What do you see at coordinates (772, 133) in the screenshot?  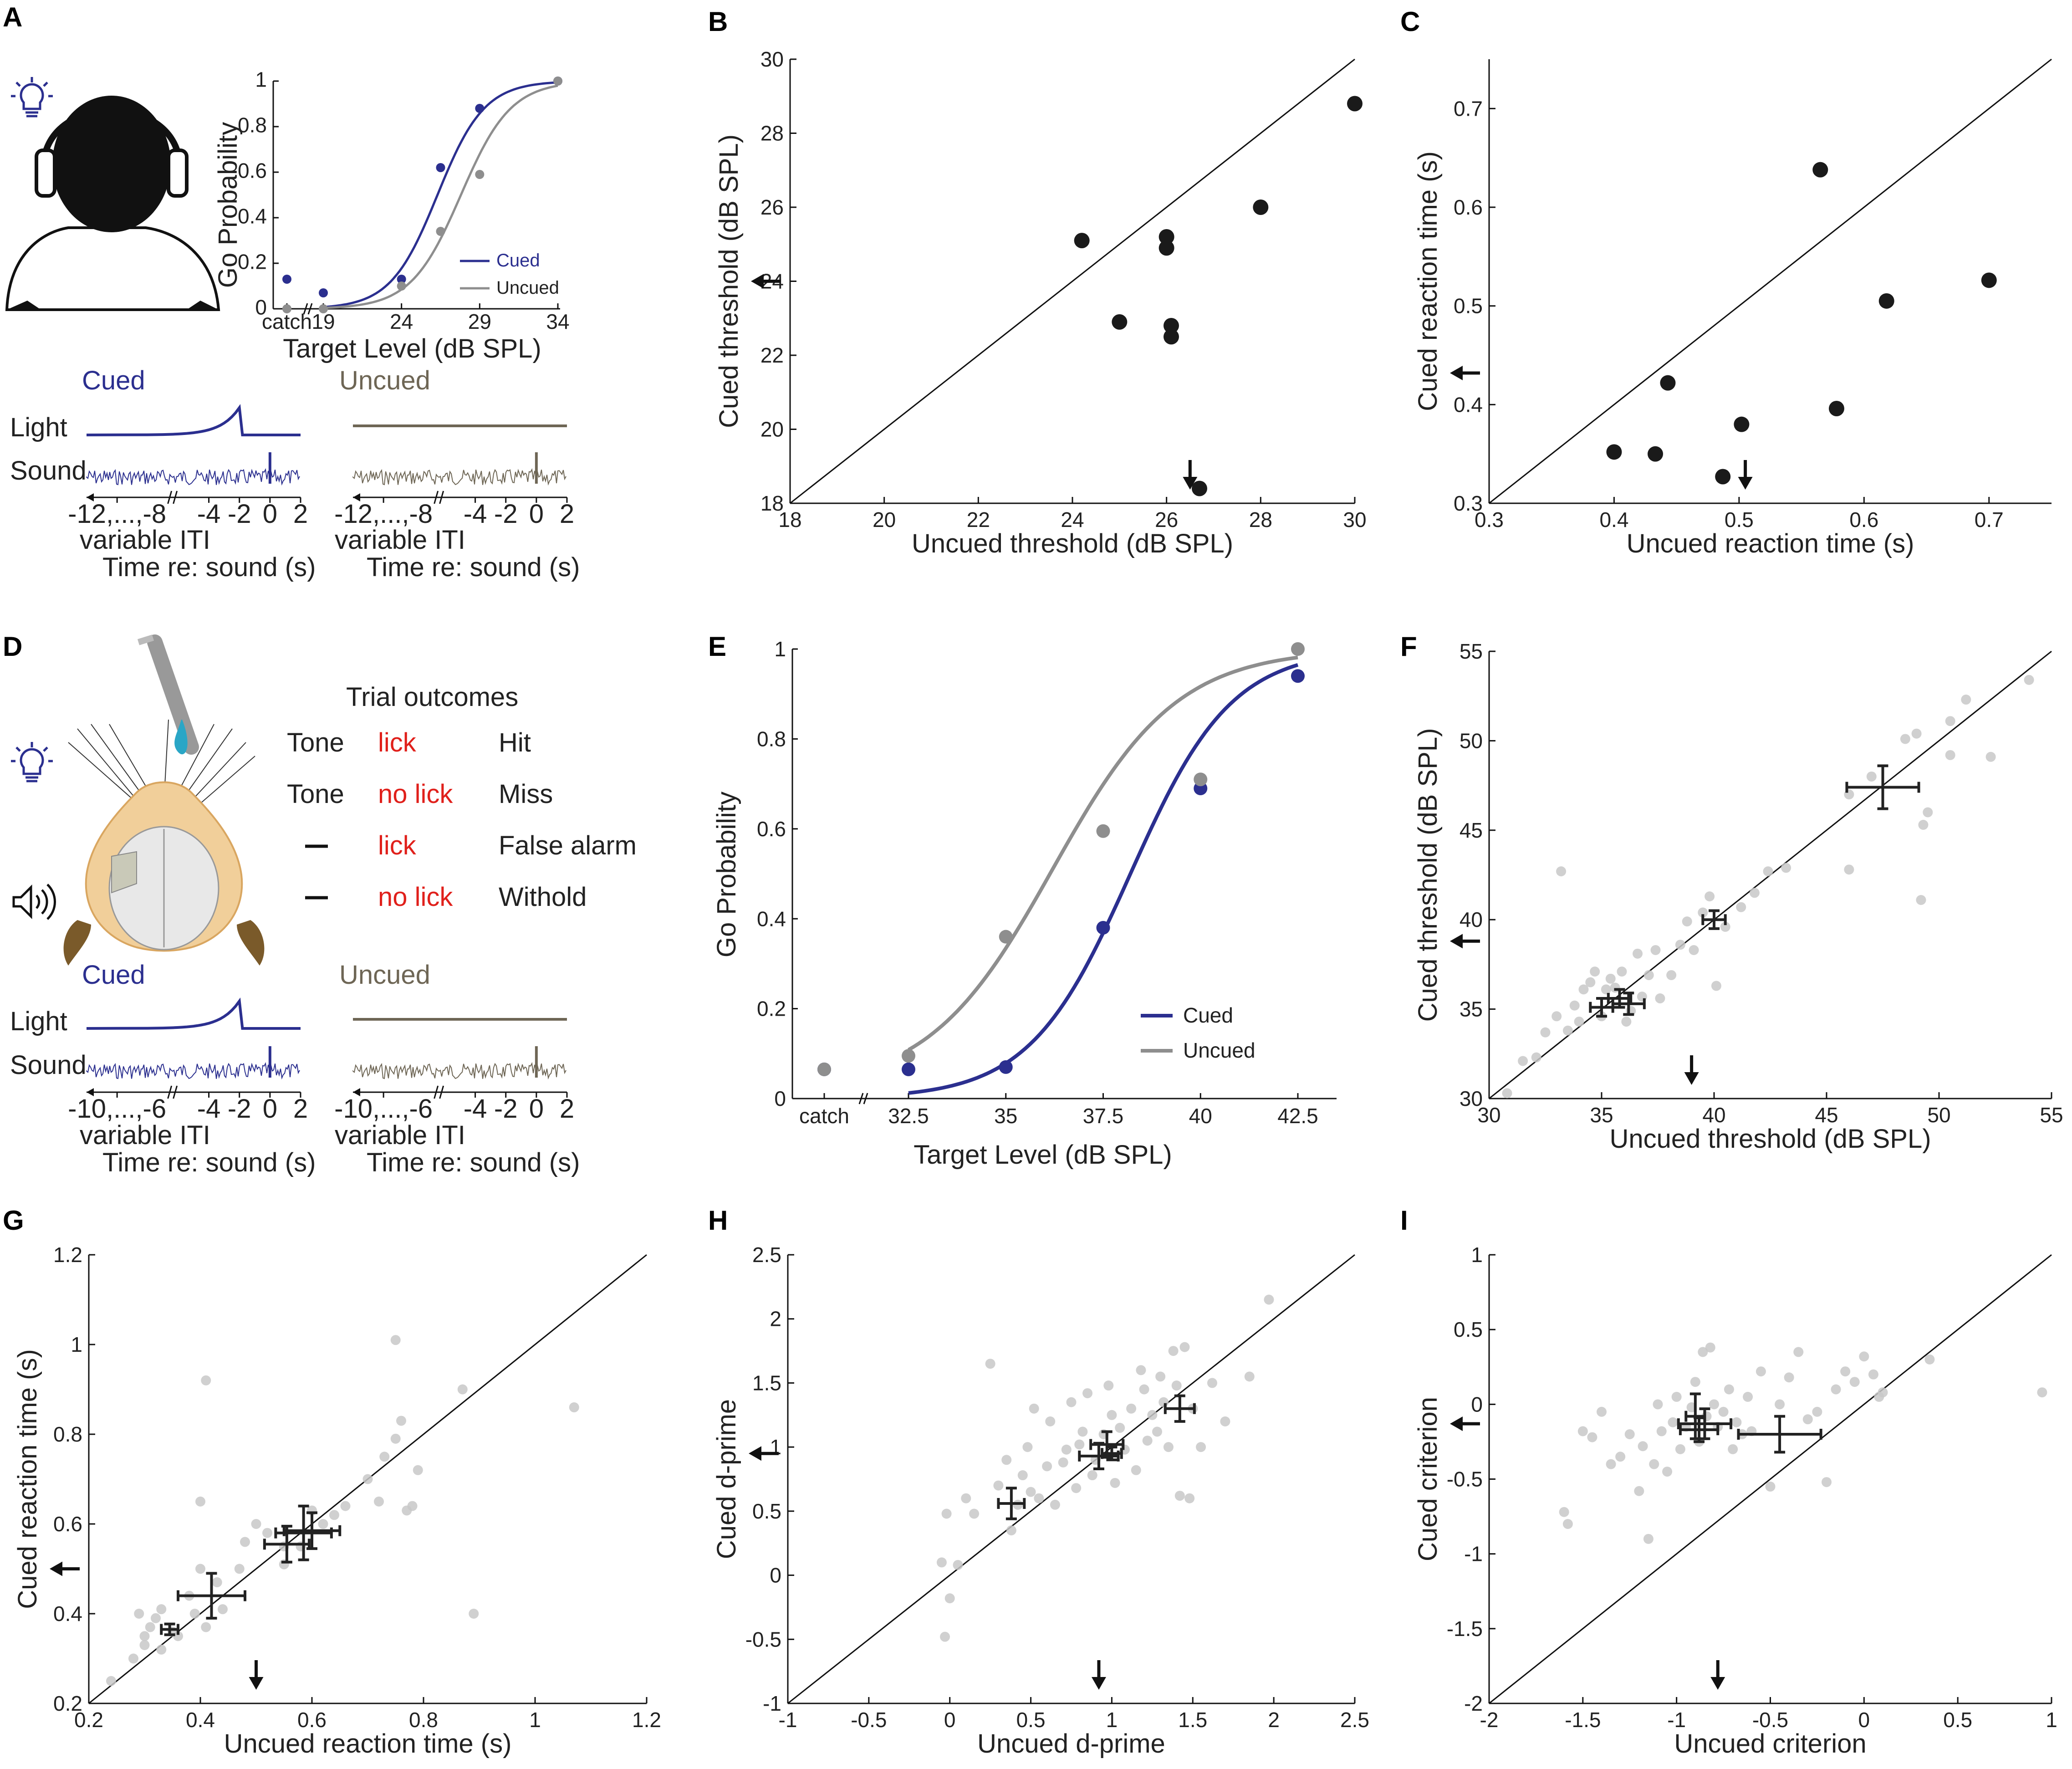 I see `y-tick-label: 28` at bounding box center [772, 133].